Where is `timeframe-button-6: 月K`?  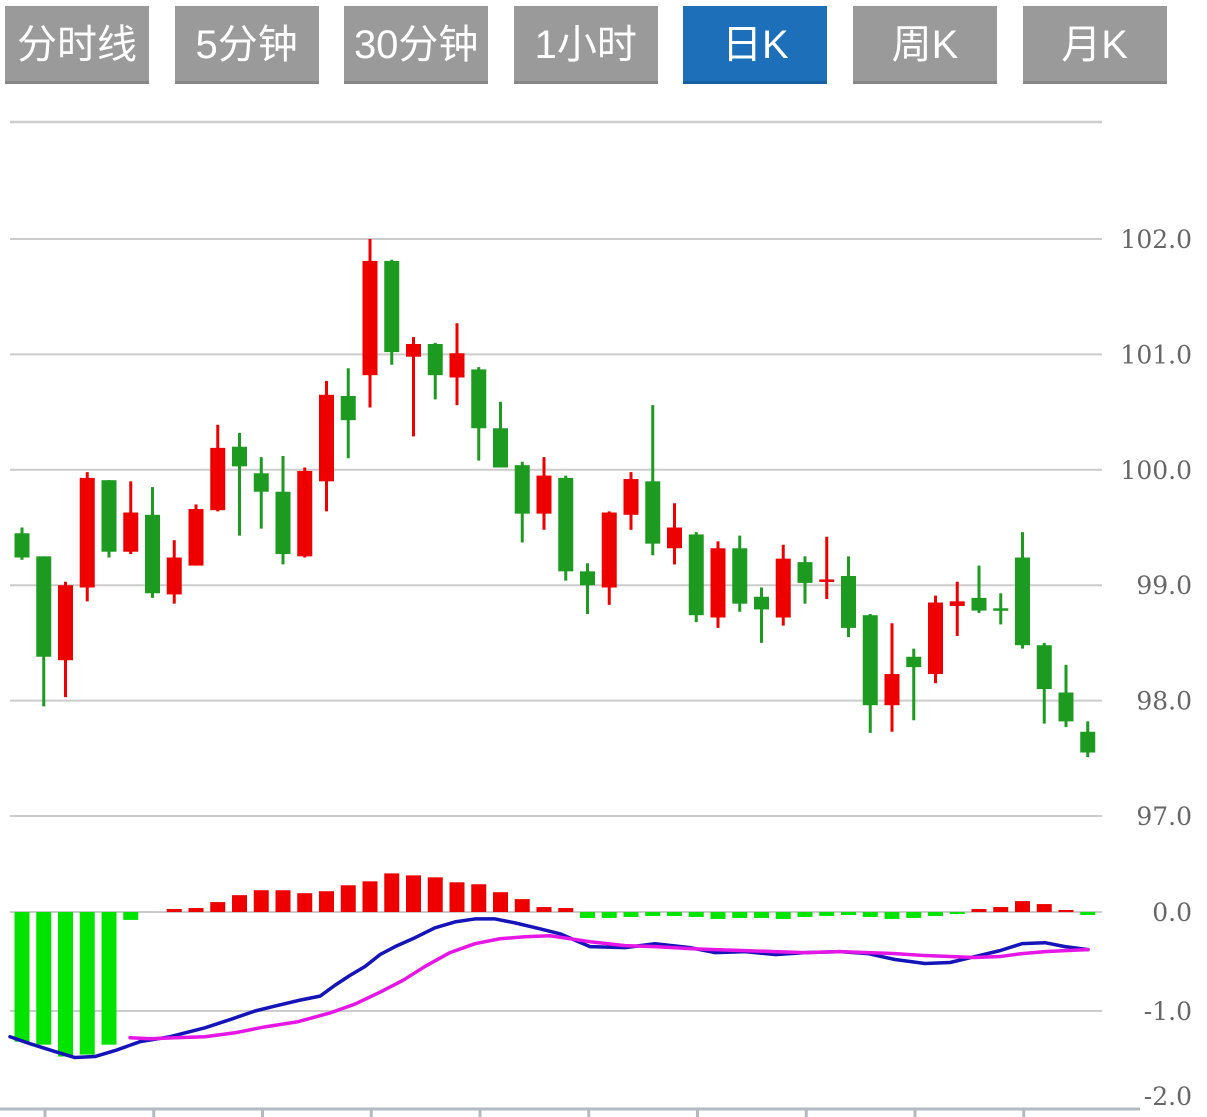
timeframe-button-6: 月K is located at coordinates (1094, 45).